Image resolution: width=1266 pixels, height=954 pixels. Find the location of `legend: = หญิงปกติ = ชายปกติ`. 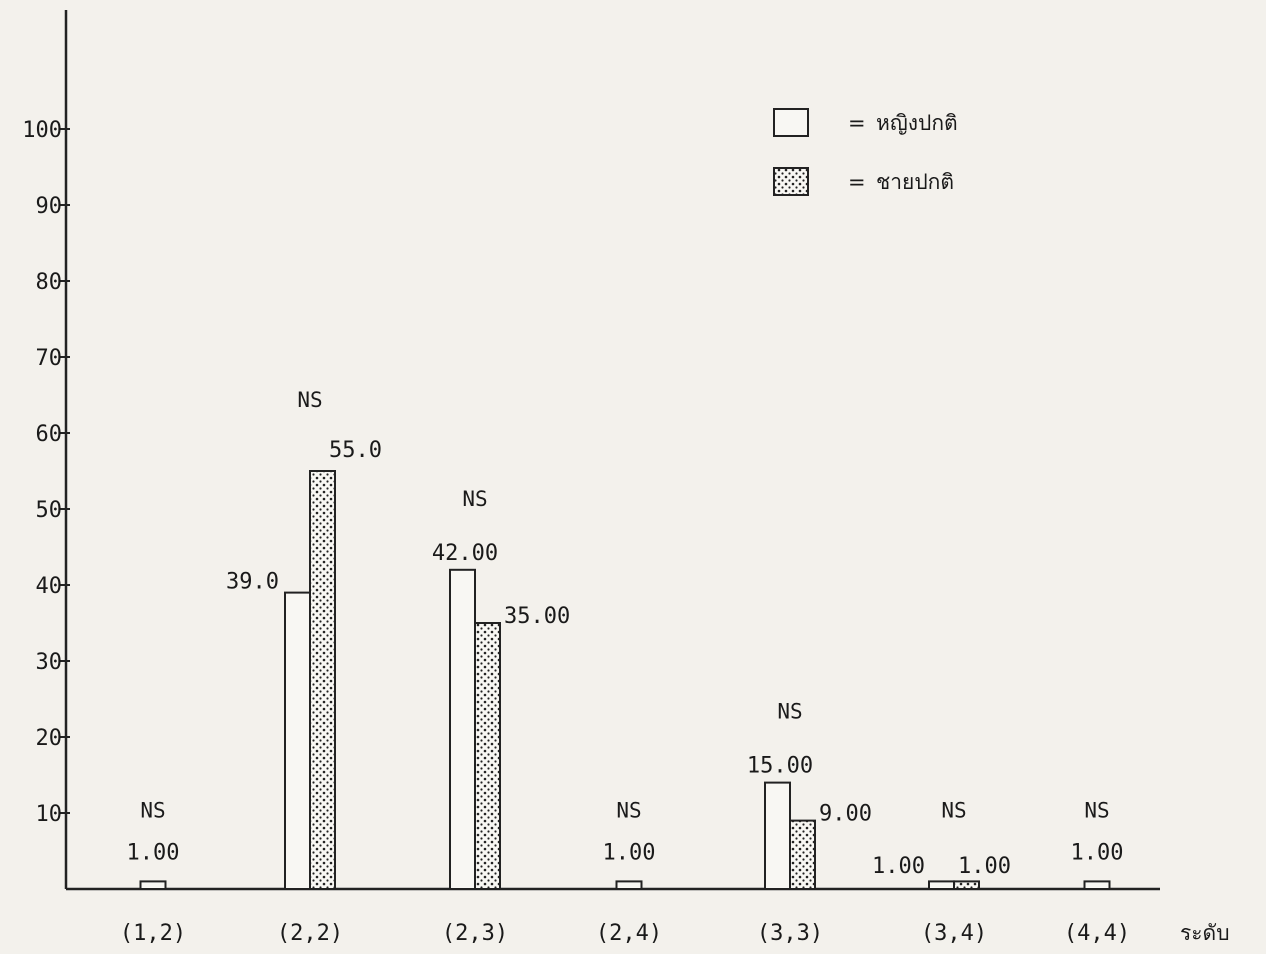

legend: = หญิงปกติ = ชายปกติ is located at coordinates (865, 152).